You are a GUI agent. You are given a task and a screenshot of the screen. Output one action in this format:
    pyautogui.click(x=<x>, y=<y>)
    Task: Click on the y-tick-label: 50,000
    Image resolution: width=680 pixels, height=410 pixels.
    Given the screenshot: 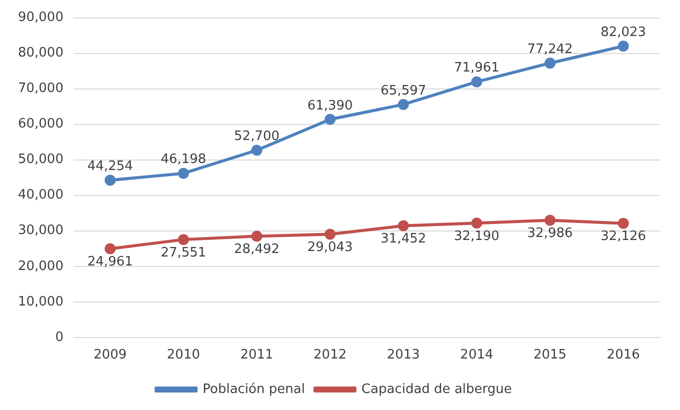 What is the action you would take?
    pyautogui.click(x=41, y=160)
    